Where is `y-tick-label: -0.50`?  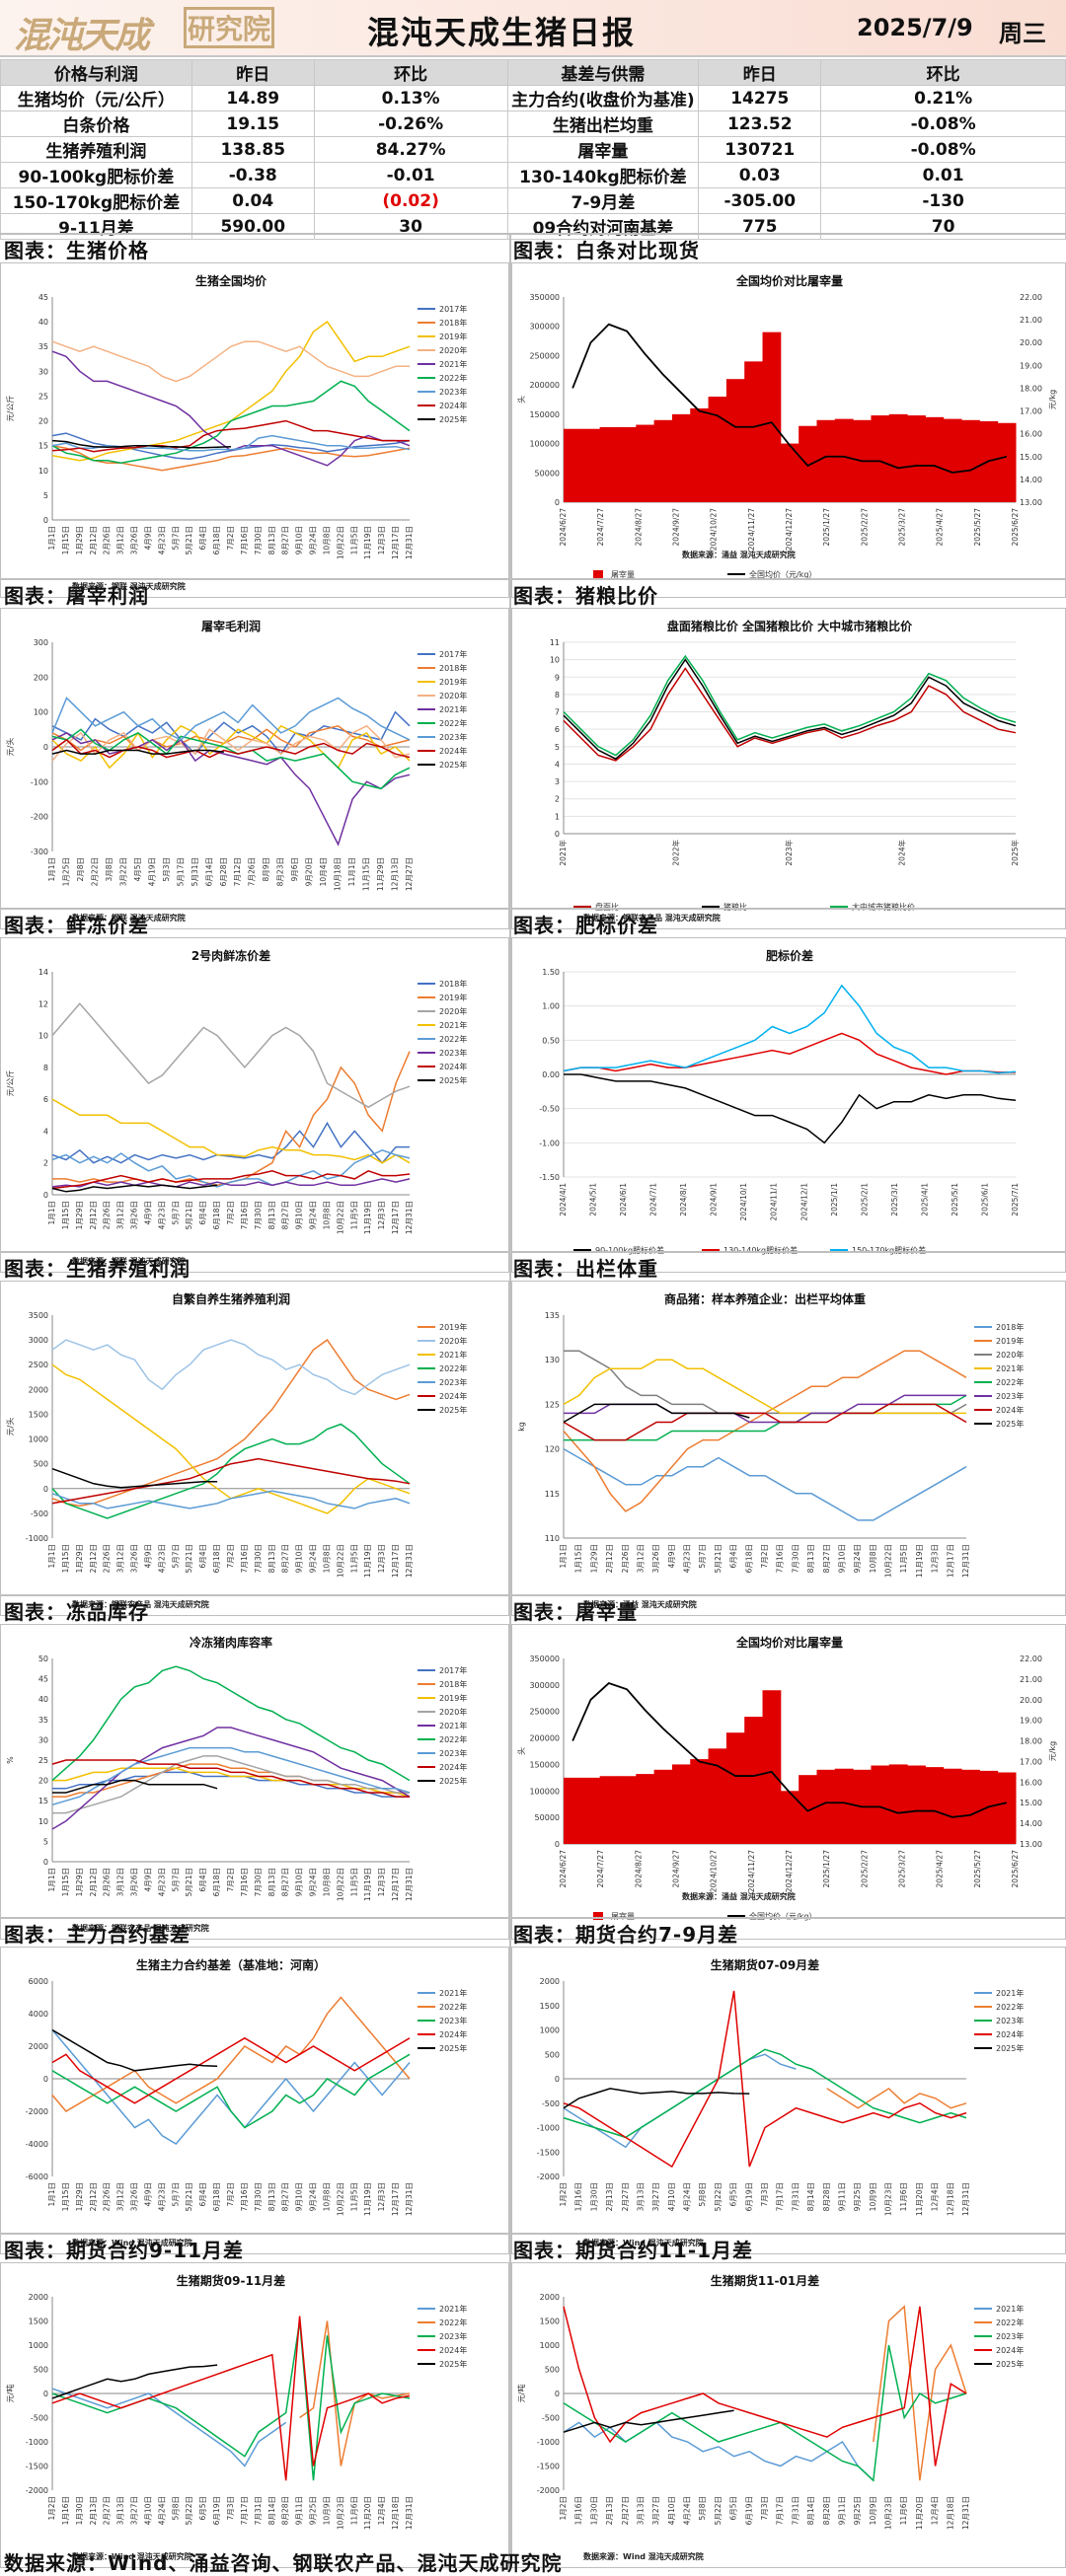 y-tick-label: -0.50 is located at coordinates (549, 1109).